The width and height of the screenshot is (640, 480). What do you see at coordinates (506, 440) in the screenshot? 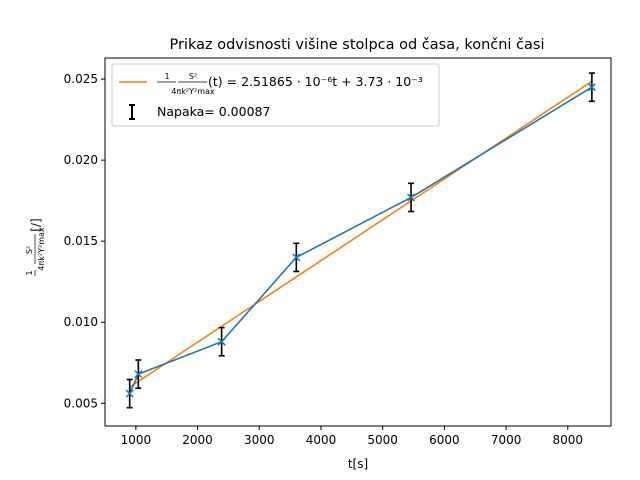
I see `x-tick-label: 7000` at bounding box center [506, 440].